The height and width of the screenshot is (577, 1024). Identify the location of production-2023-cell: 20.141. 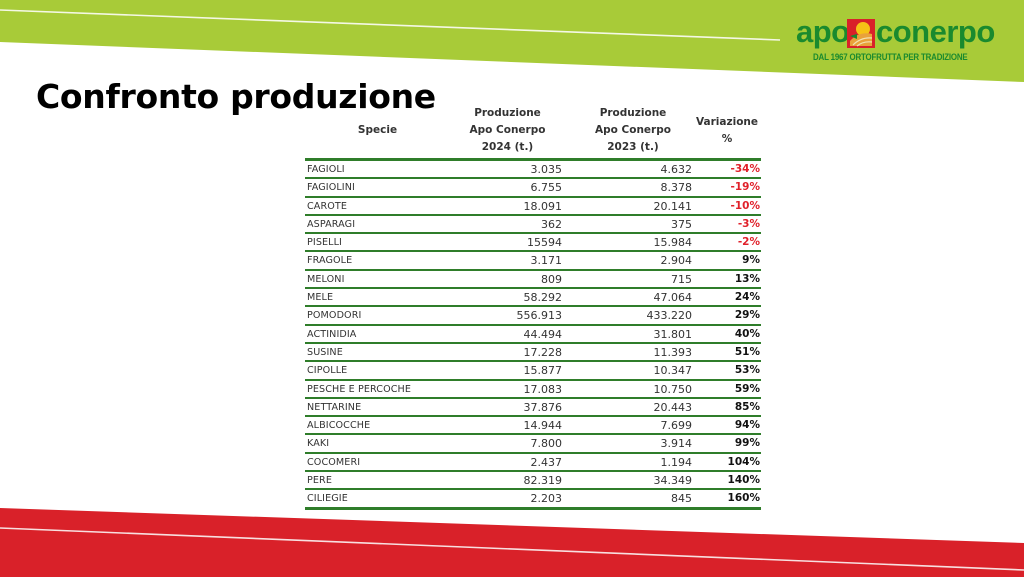
(673, 206).